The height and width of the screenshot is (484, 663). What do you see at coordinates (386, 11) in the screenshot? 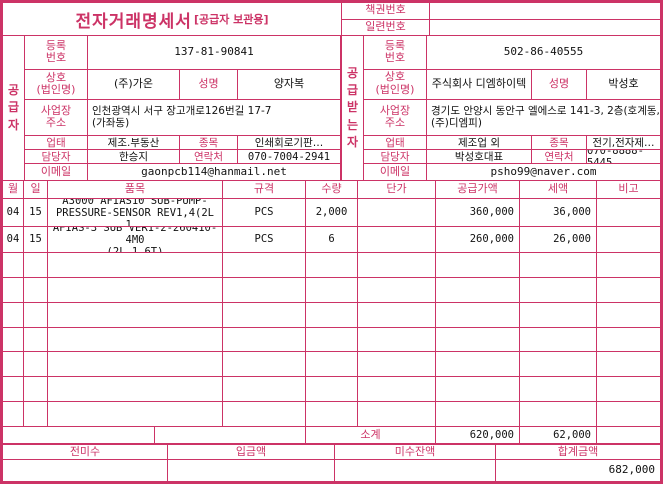
I see `book-number-label: 책권번호` at bounding box center [386, 11].